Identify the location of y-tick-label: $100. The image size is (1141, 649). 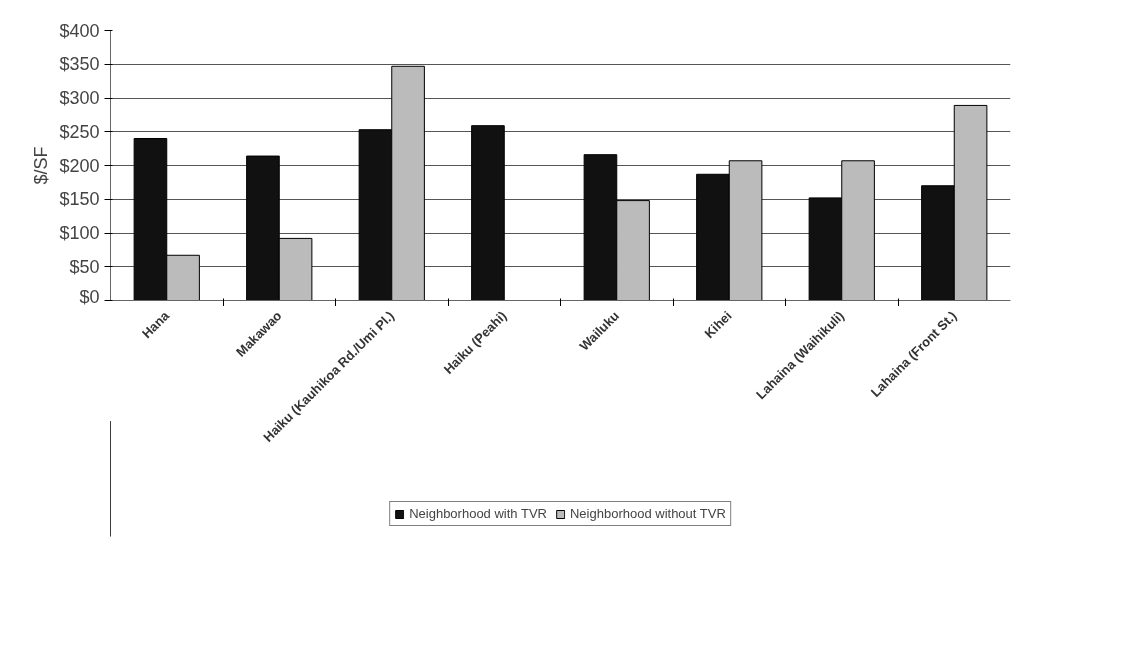
(79, 233).